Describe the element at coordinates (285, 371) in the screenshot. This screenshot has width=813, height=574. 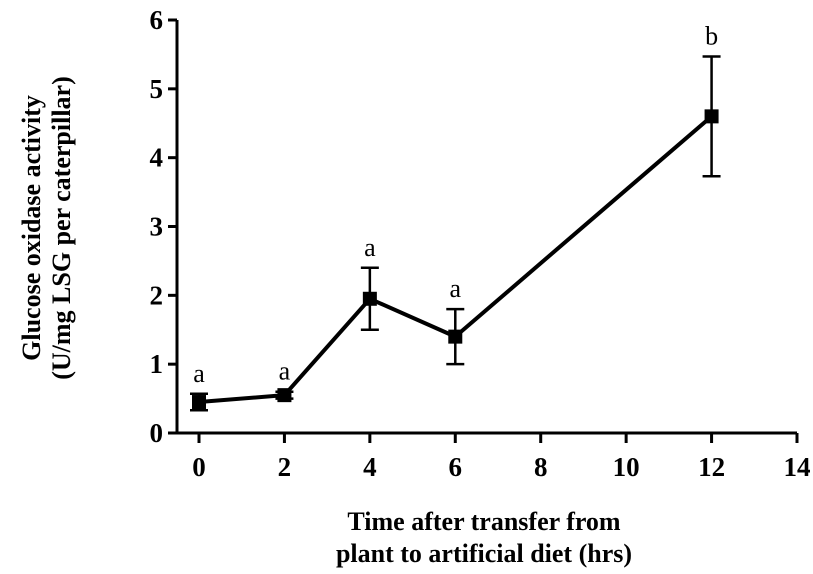
I see `significance-label-2: a` at that location.